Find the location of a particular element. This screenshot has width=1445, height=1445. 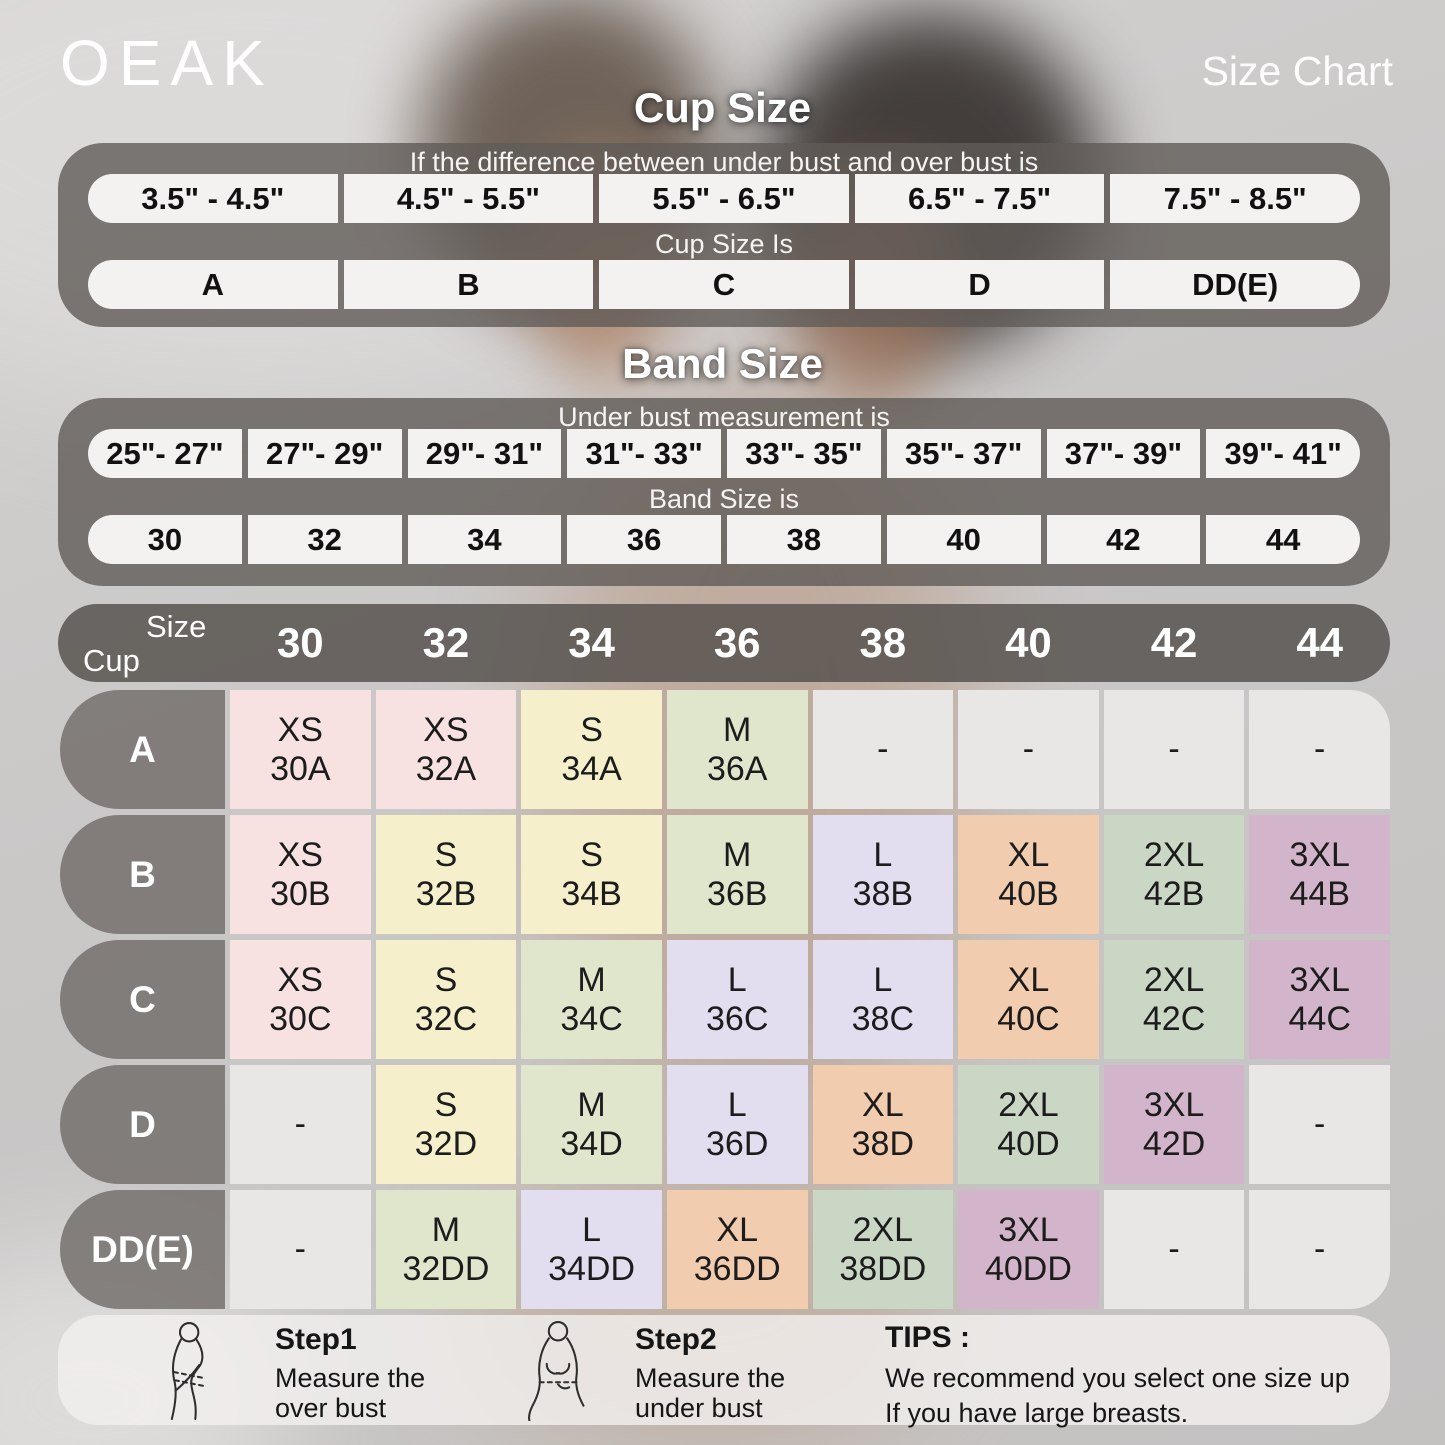

cup-letter-cell: B is located at coordinates (468, 284).